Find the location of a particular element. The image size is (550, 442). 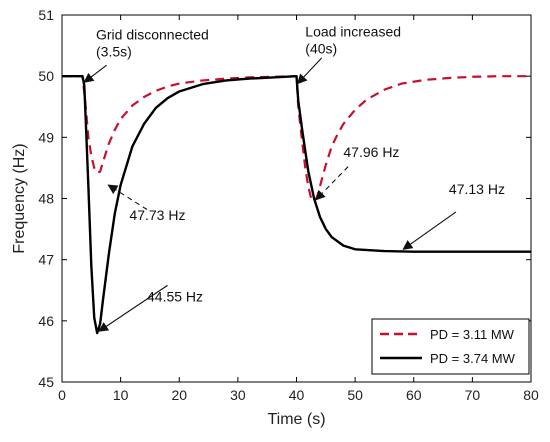

x-tick-label: 70 is located at coordinates (473, 395).